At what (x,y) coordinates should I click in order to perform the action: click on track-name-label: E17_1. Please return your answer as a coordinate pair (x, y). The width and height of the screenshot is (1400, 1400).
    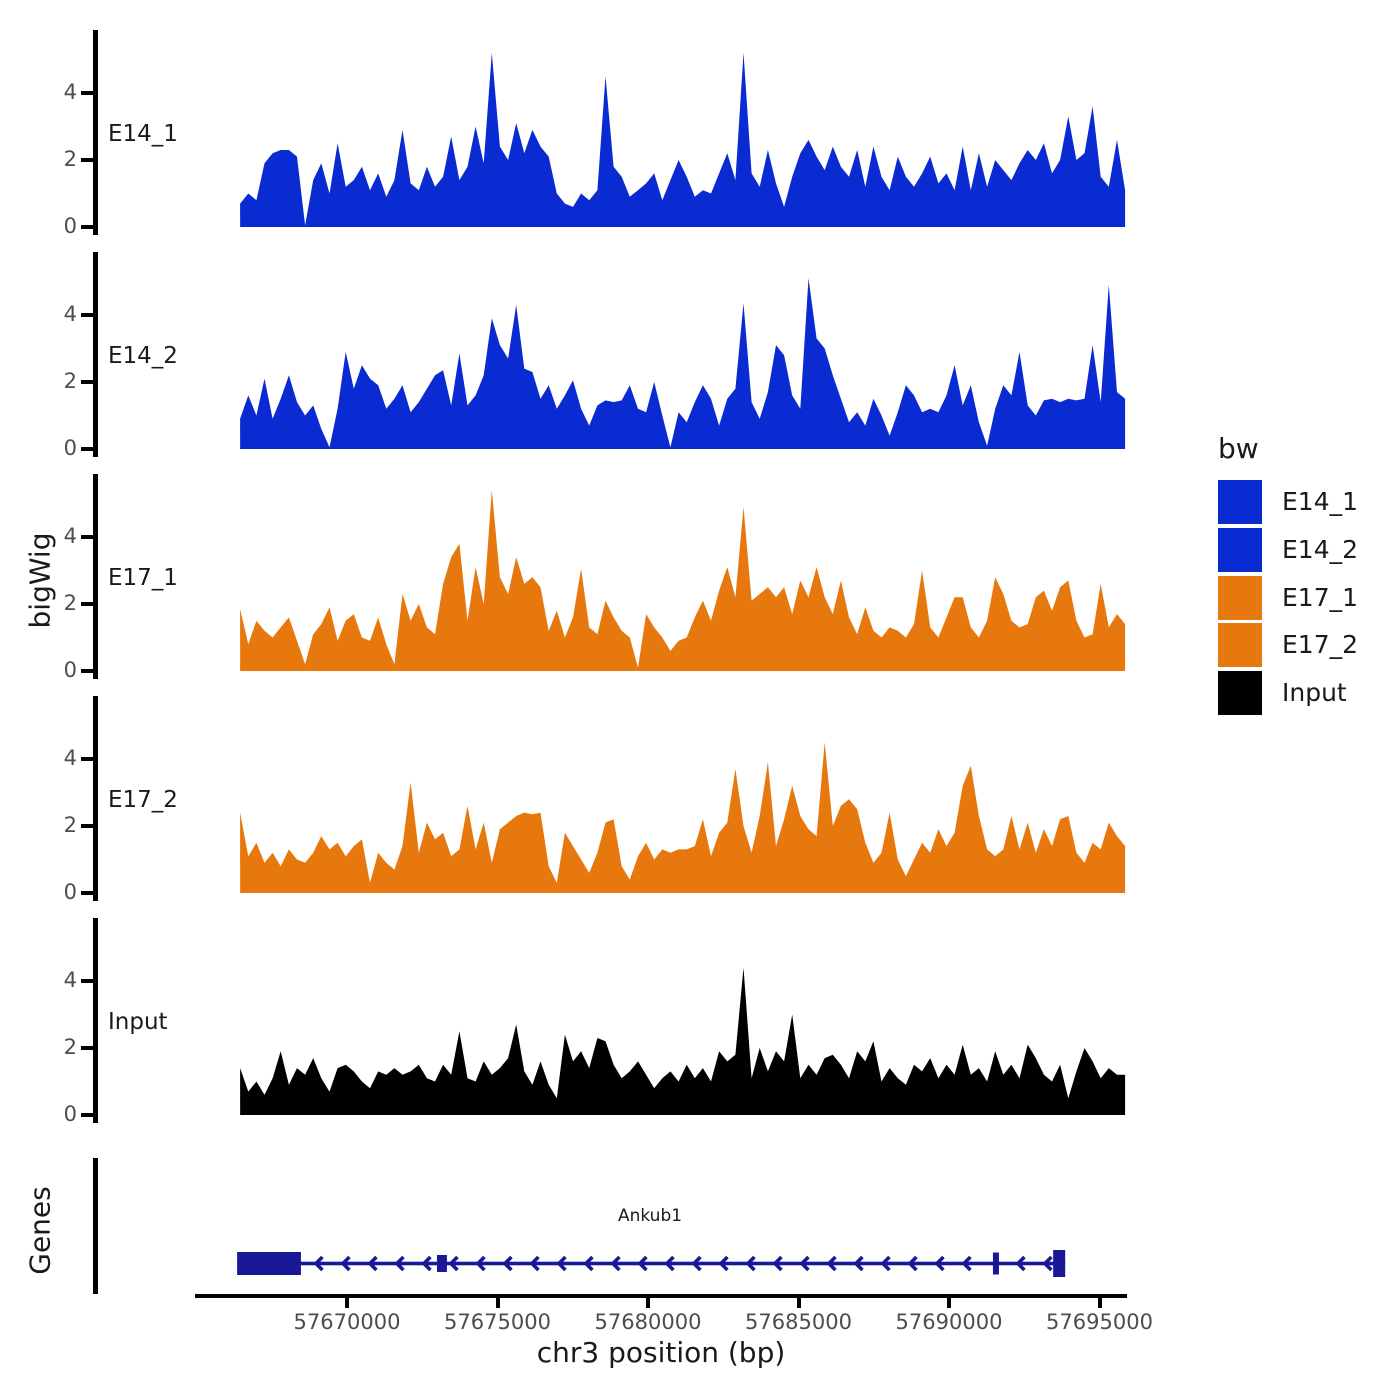
    Looking at the image, I should click on (143, 578).